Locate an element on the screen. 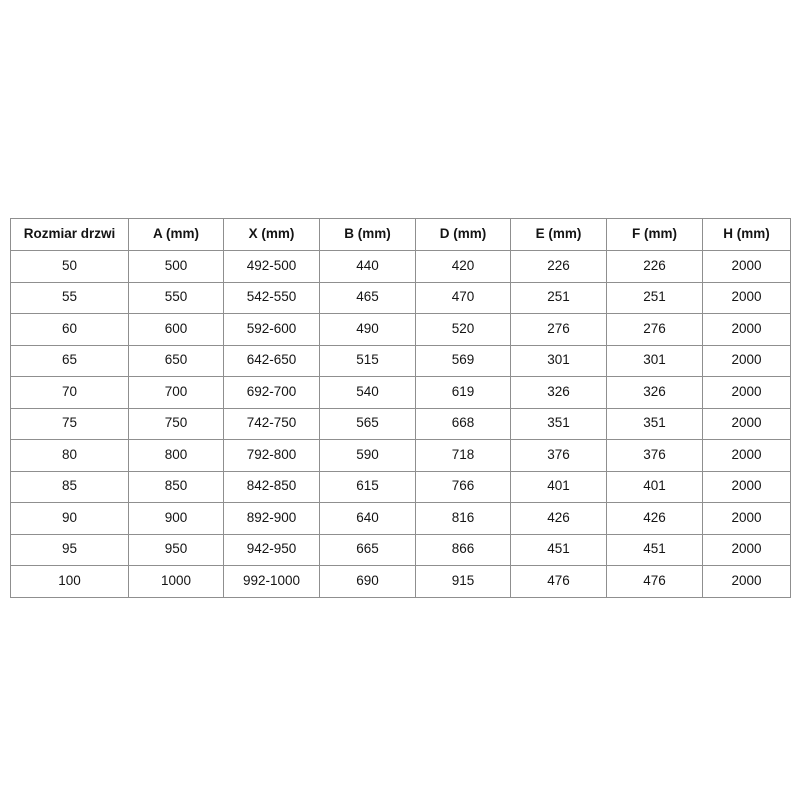 The height and width of the screenshot is (800, 800). table-cell: 420 is located at coordinates (463, 266).